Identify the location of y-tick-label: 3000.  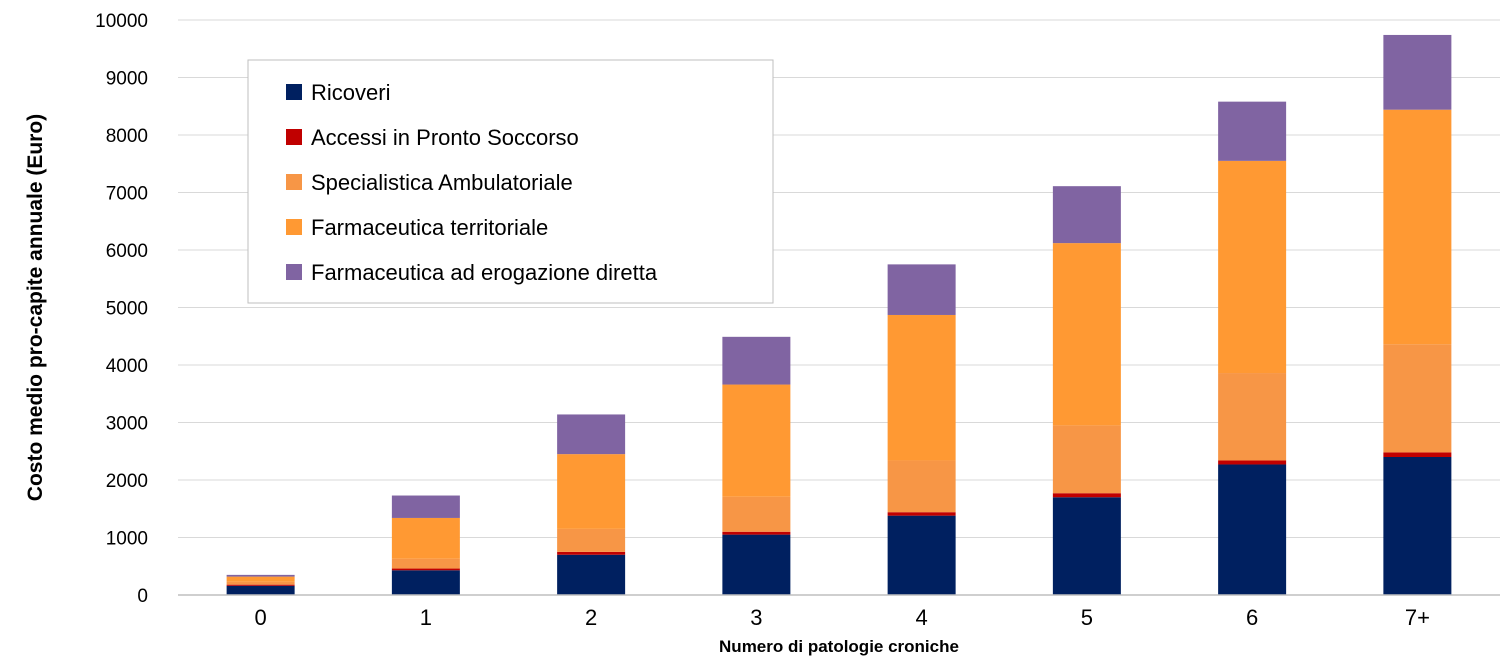
(127, 424).